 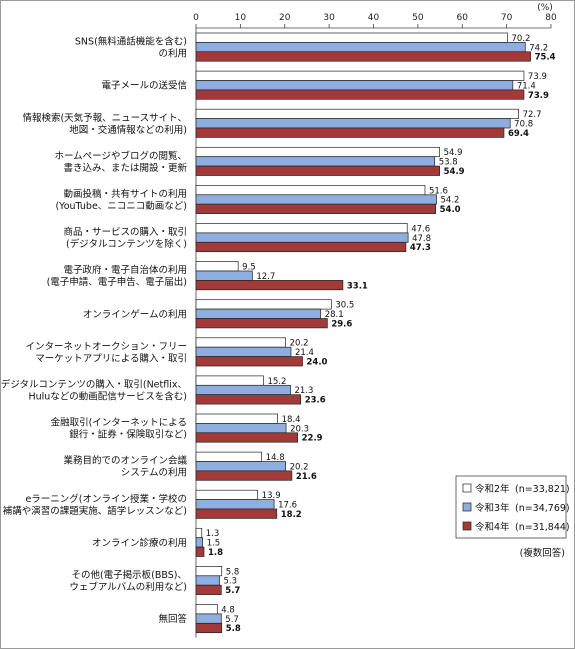 What do you see at coordinates (448, 163) in the screenshot?
I see `bar-value-label: 53.8` at bounding box center [448, 163].